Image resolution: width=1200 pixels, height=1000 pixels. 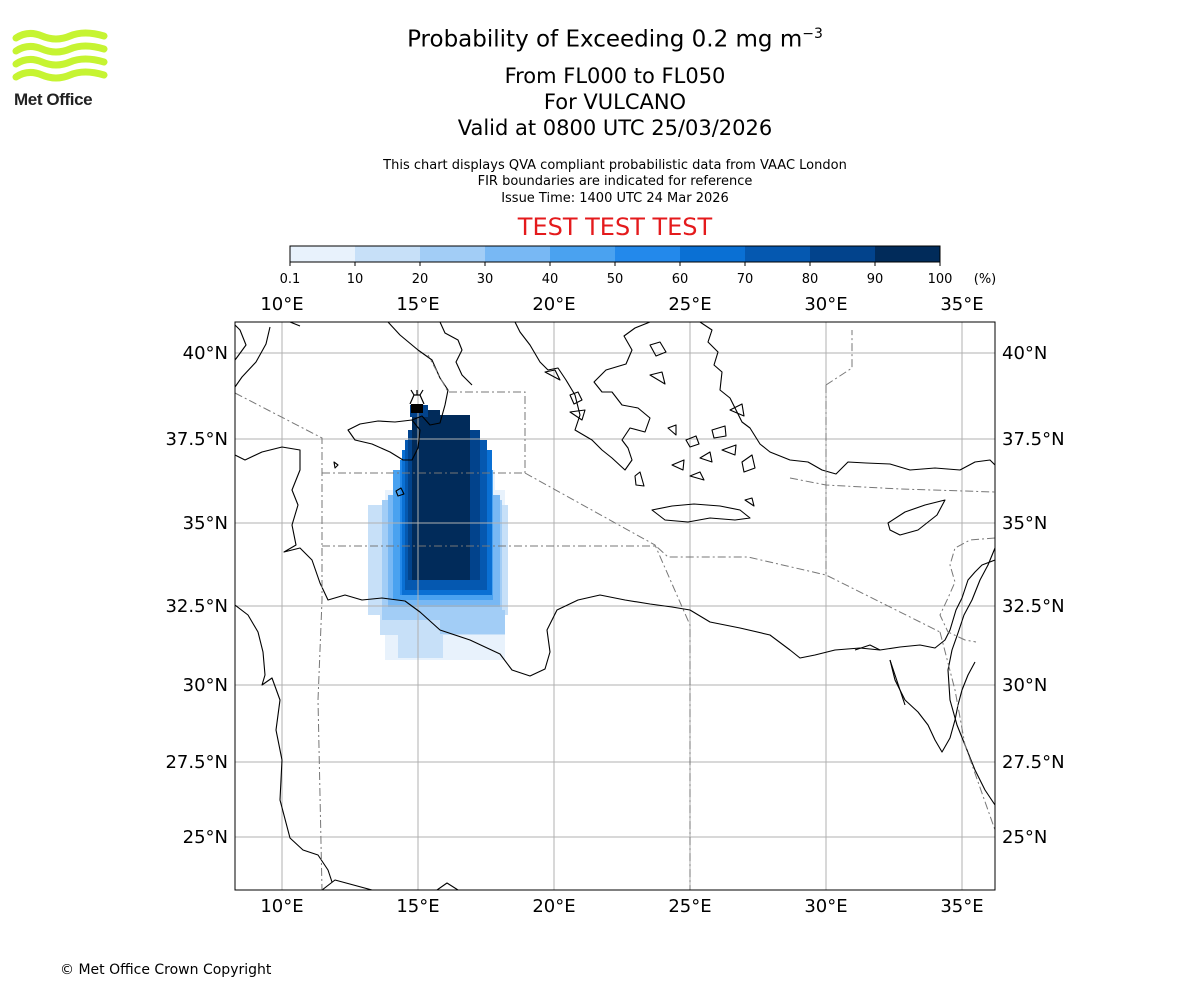 What do you see at coordinates (607, 681) in the screenshot?
I see `fir-boundary-malta-west` at bounding box center [607, 681].